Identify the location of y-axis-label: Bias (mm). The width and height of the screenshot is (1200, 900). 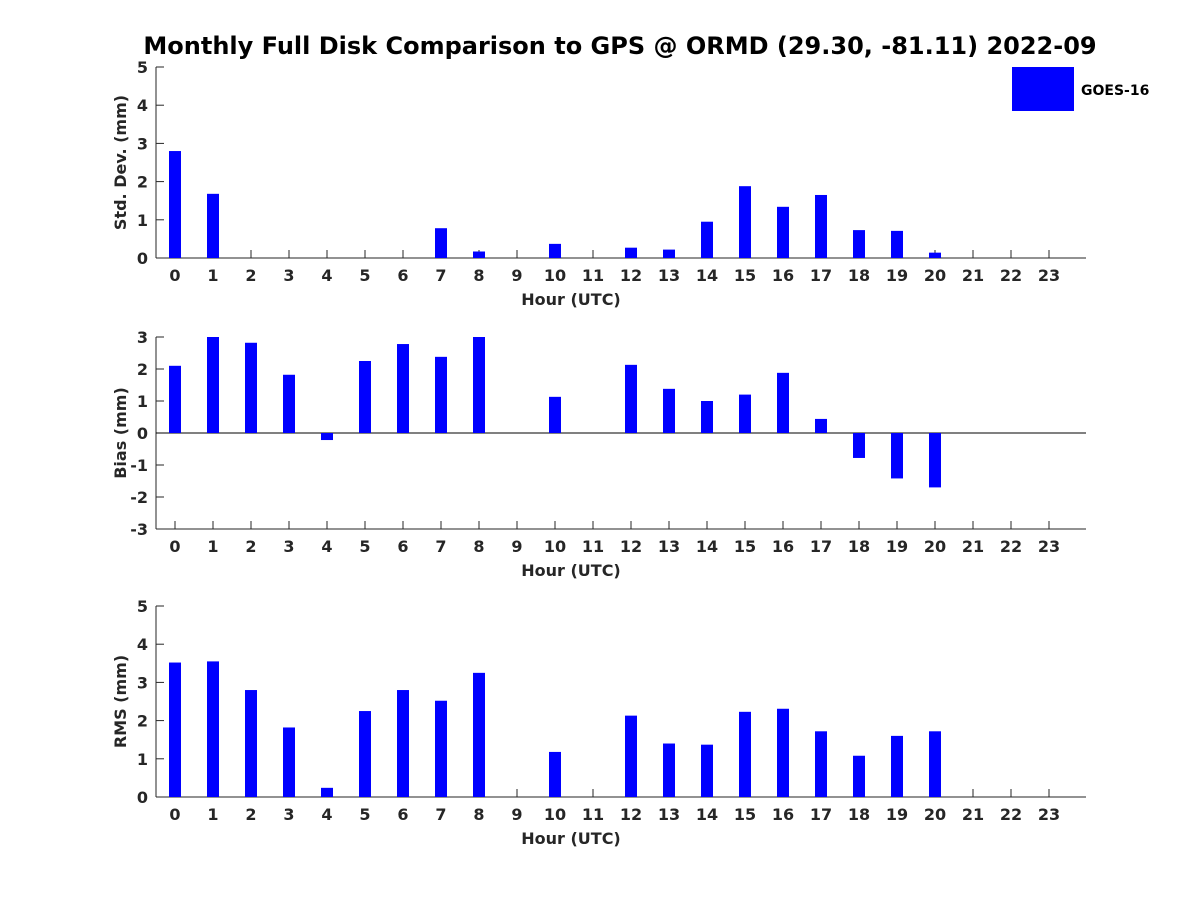
(120, 433).